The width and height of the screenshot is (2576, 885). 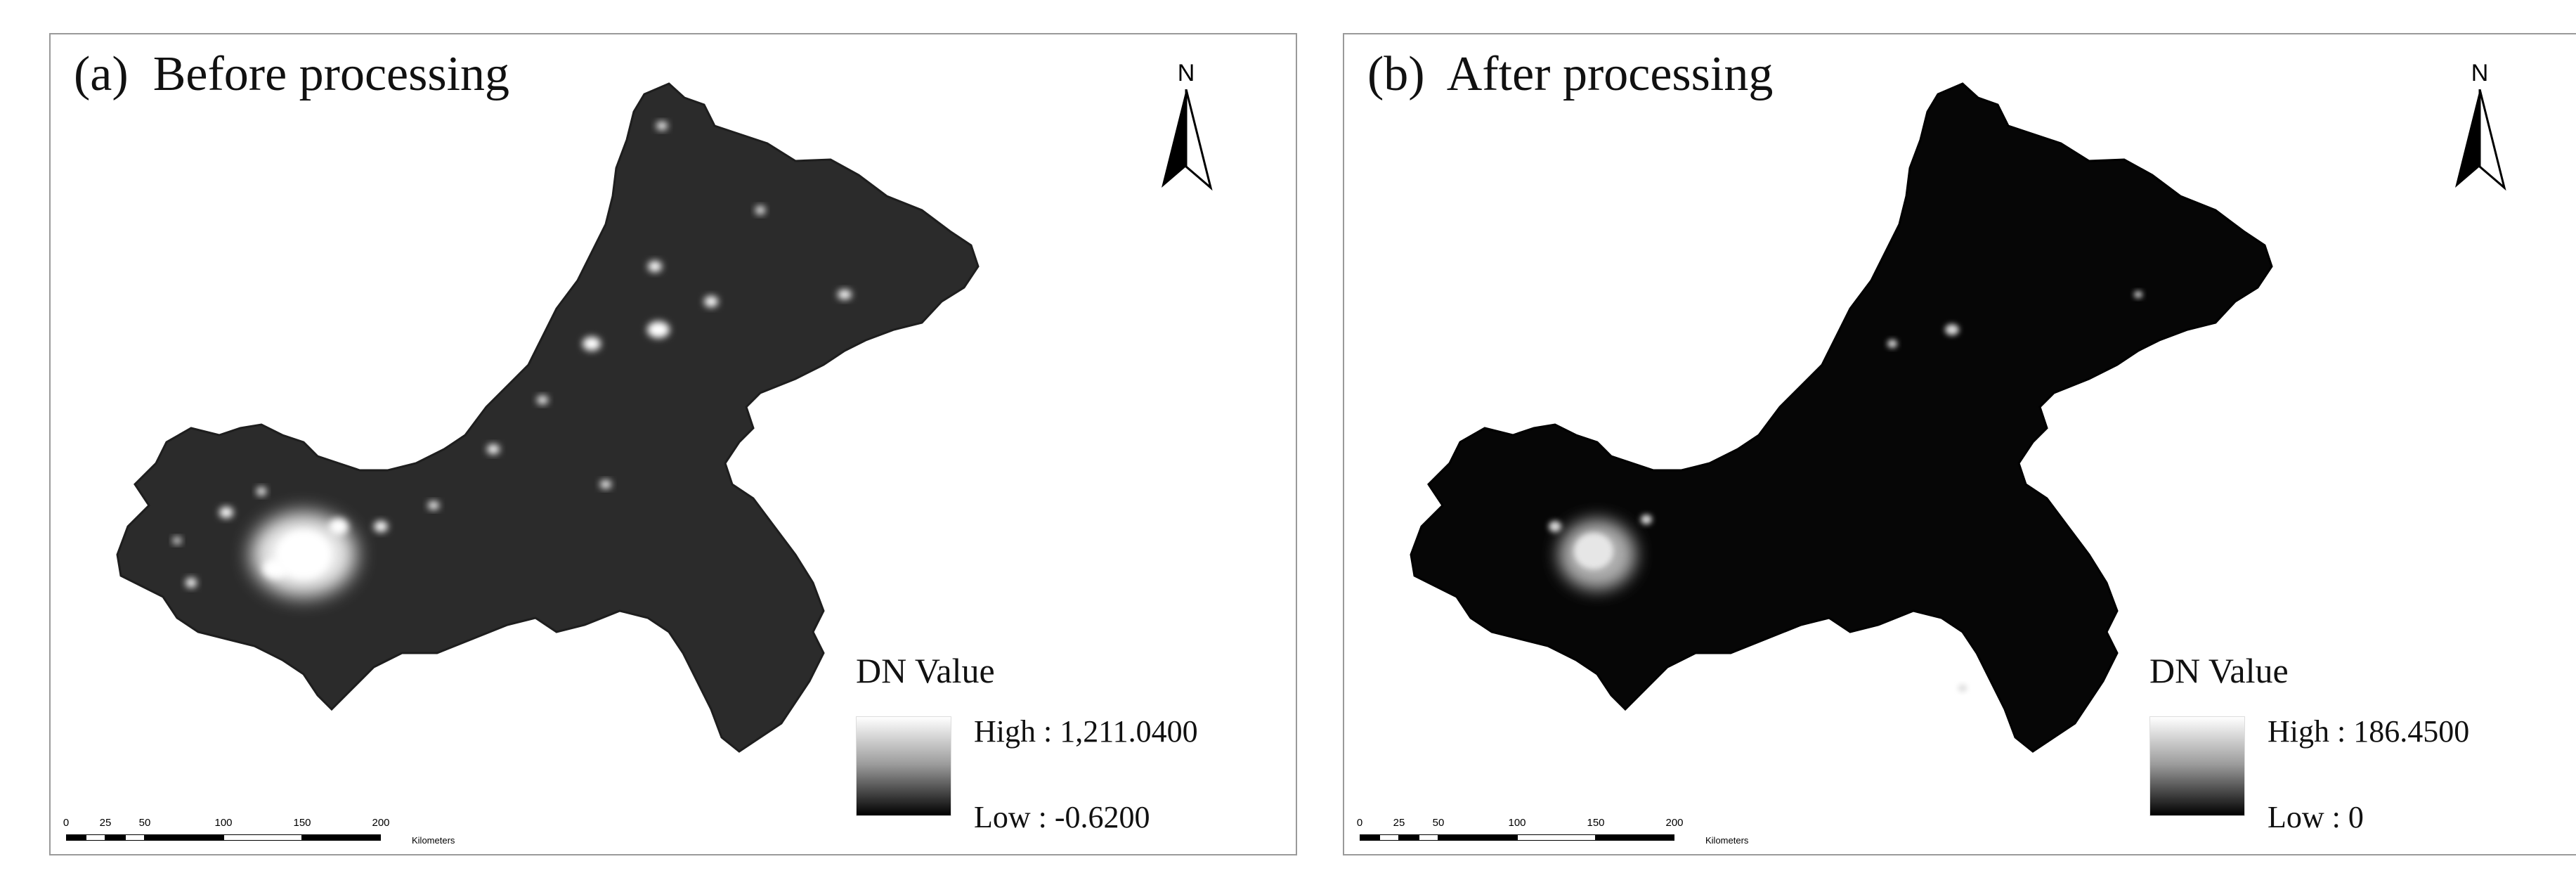 I want to click on city-lights, so click(x=1845, y=491).